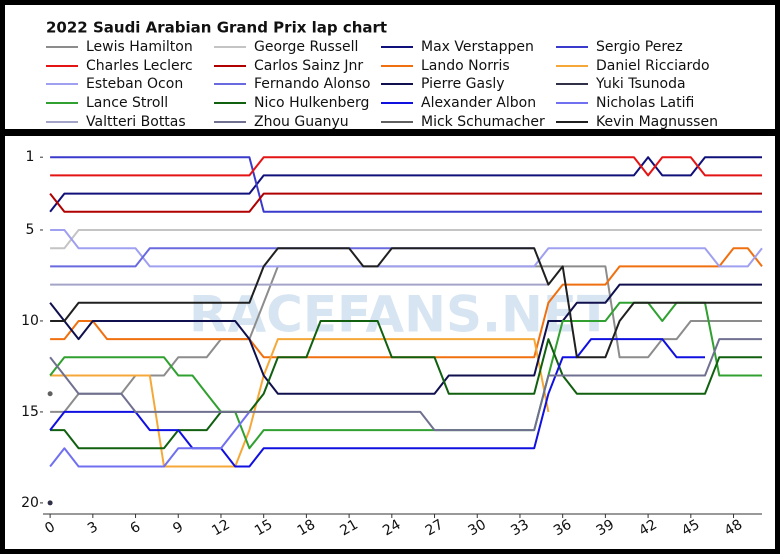  What do you see at coordinates (220, 528) in the screenshot?
I see `x-tick-label: 12` at bounding box center [220, 528].